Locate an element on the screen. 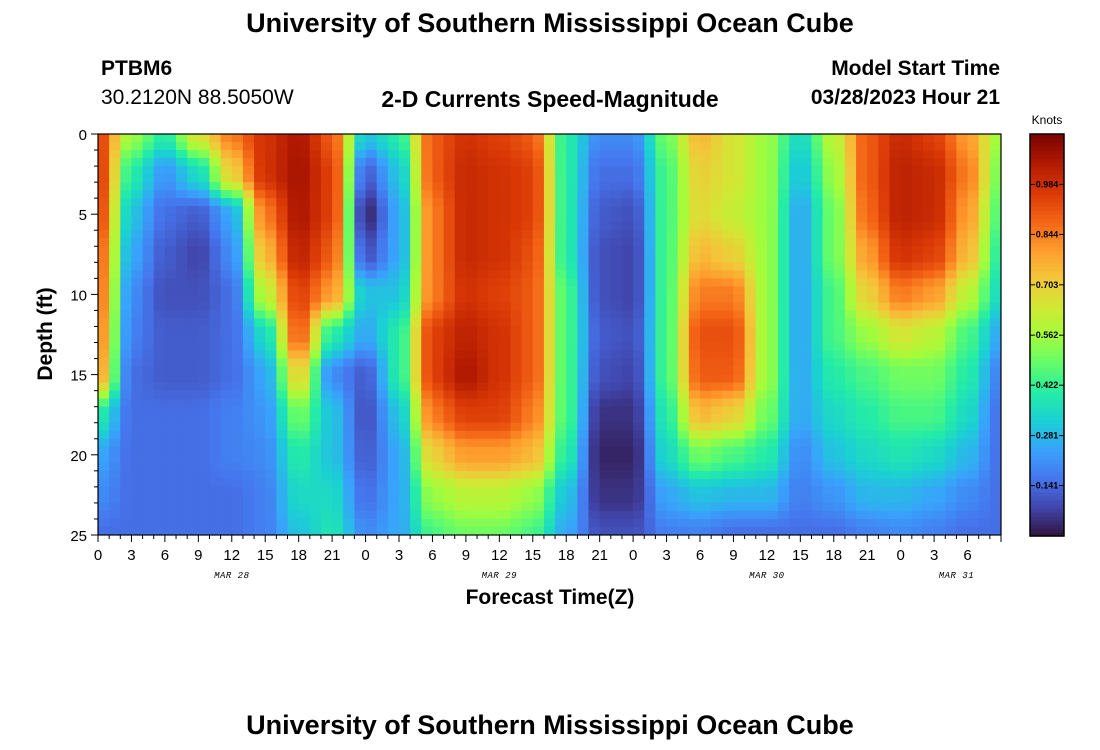  colorbar-segment is located at coordinates (1047, 172).